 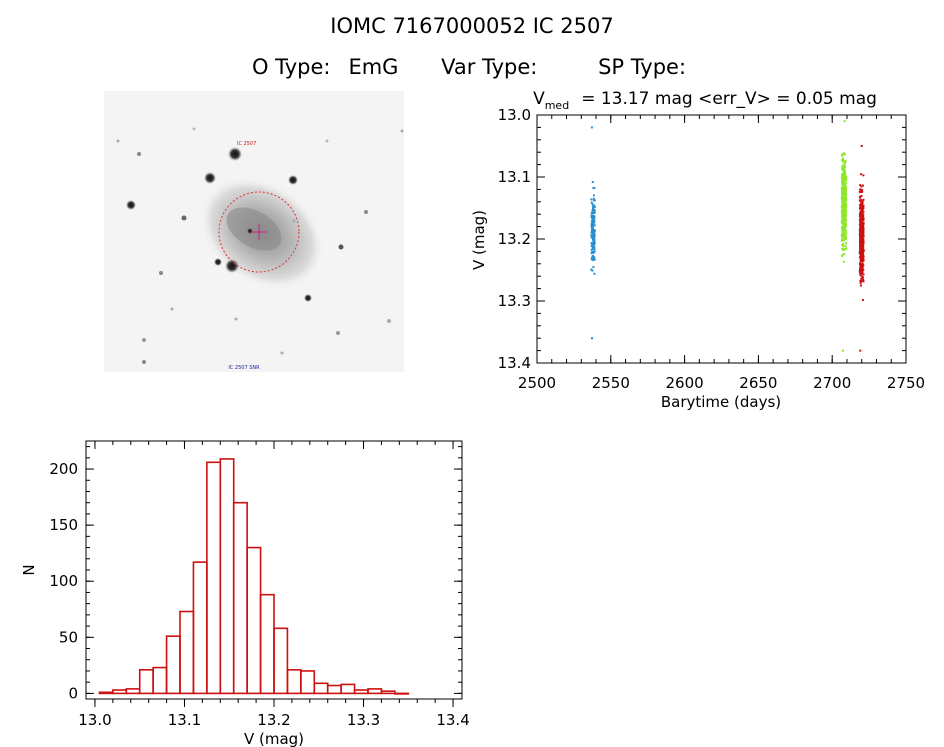 I want to click on light-curve-ylabel: V (mag), so click(x=479, y=240).